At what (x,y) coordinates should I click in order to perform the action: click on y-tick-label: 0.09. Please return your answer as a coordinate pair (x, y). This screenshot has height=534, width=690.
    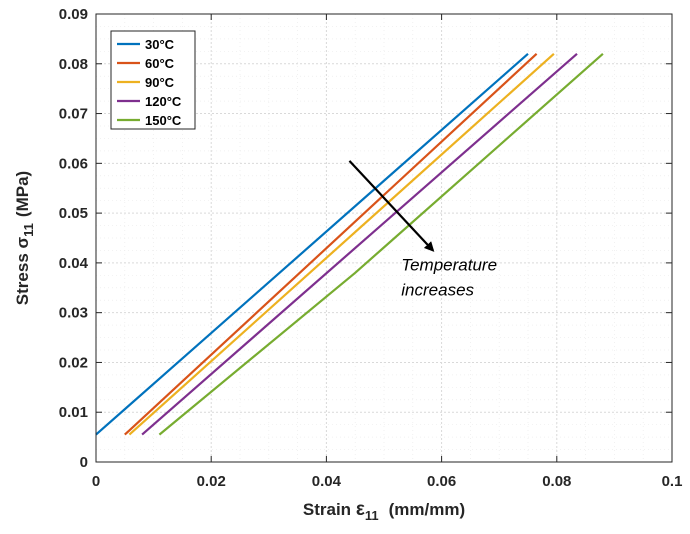
    Looking at the image, I should click on (73, 14).